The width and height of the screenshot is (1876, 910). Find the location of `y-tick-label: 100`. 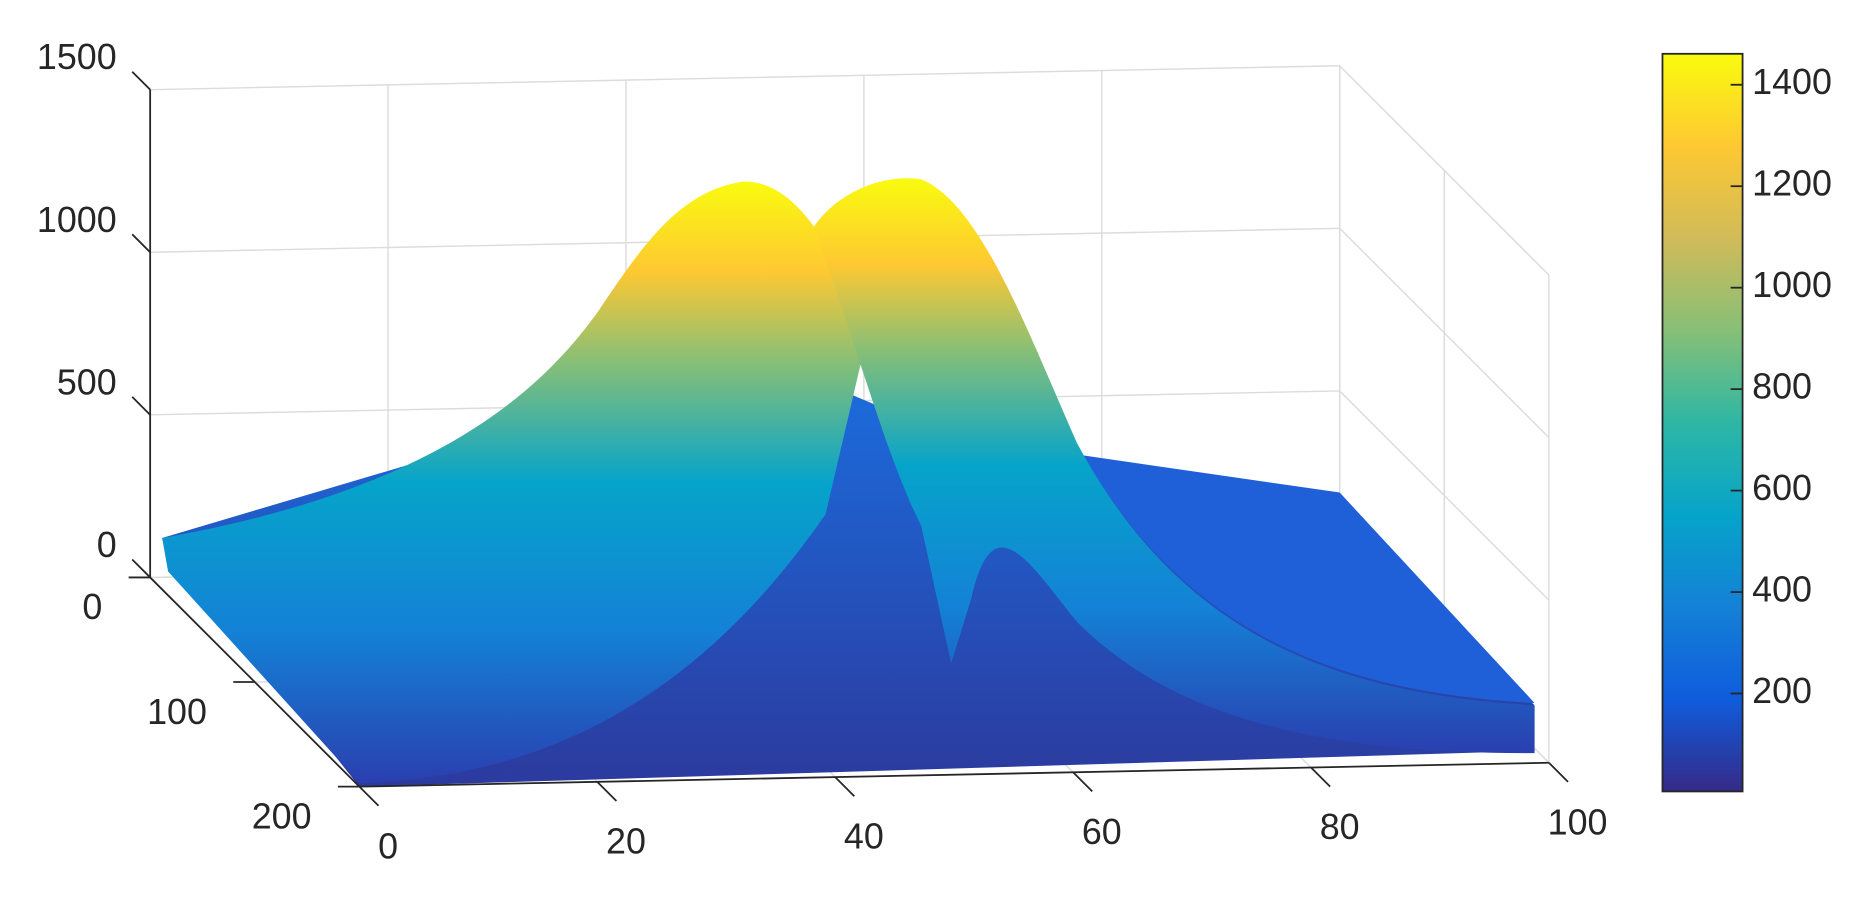

y-tick-label: 100 is located at coordinates (177, 712).